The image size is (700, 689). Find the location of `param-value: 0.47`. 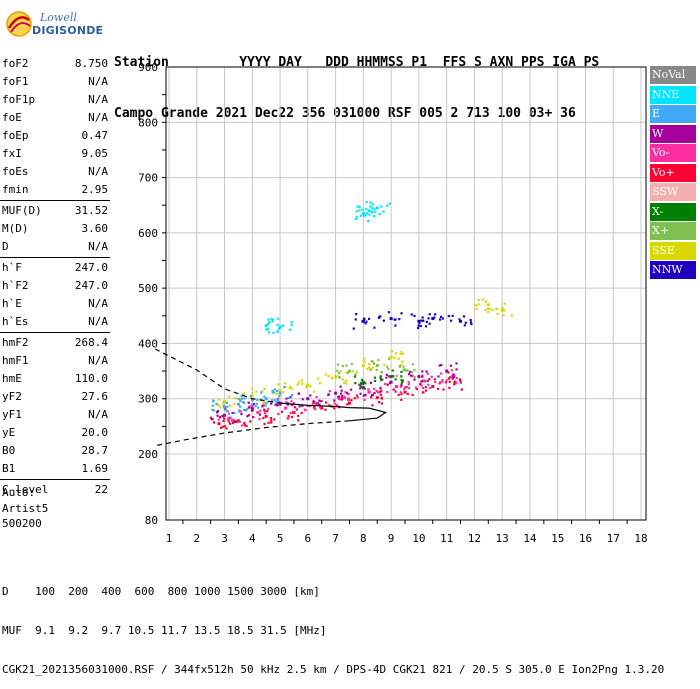

param-value: 0.47 is located at coordinates (95, 135).